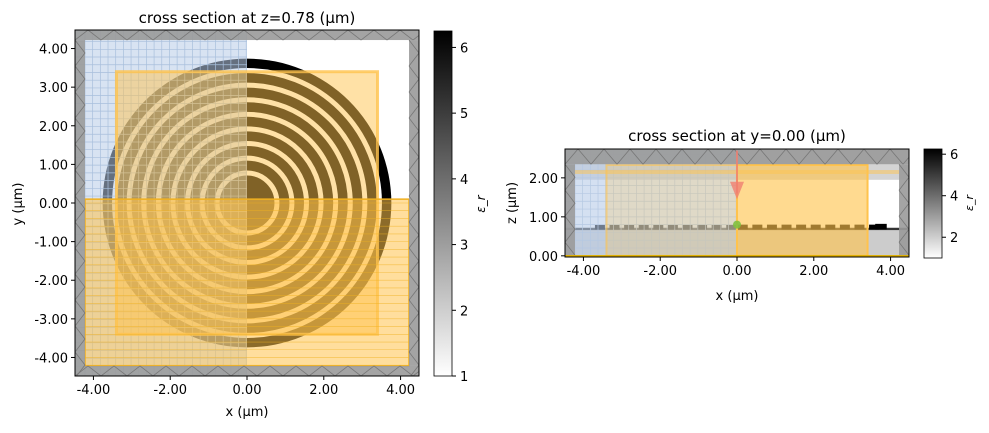 Image resolution: width=989 pixels, height=433 pixels. Describe the element at coordinates (51, 281) in the screenshot. I see `y-tick-label: -2.00` at that location.